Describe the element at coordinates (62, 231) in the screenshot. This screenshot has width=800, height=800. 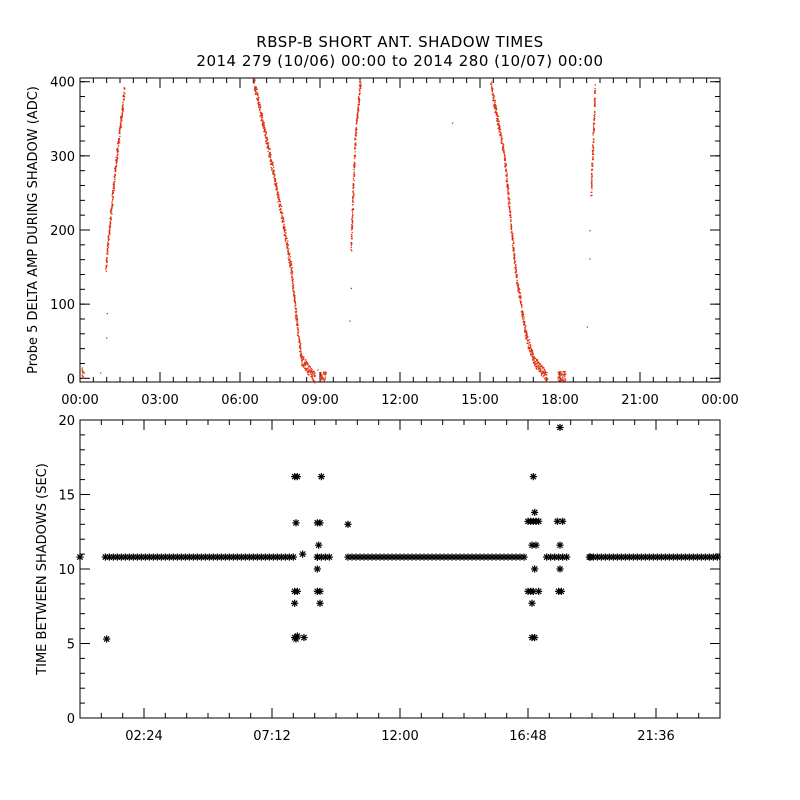
I see `top-ytick-label: 200` at that location.